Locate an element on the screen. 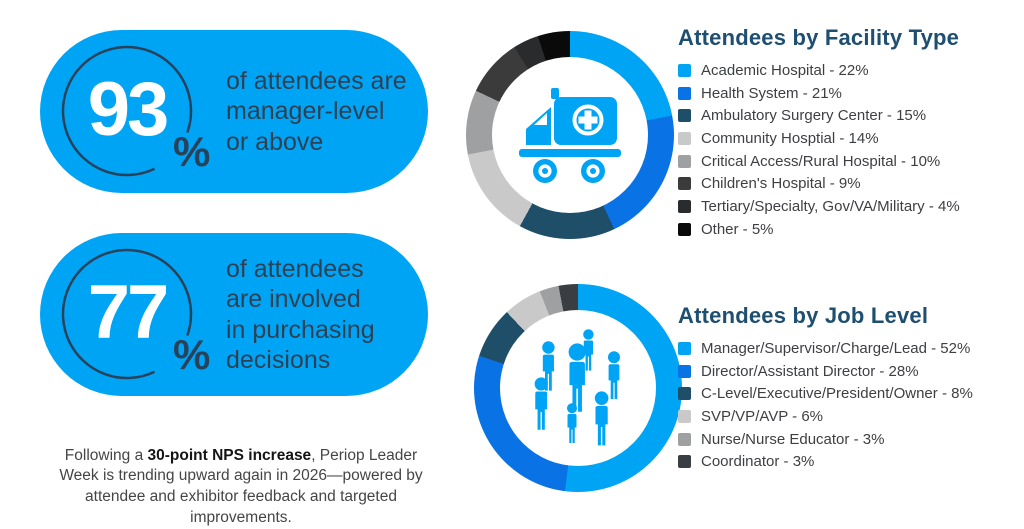  legend-row: Children's Hospital - 9% is located at coordinates (851, 183).